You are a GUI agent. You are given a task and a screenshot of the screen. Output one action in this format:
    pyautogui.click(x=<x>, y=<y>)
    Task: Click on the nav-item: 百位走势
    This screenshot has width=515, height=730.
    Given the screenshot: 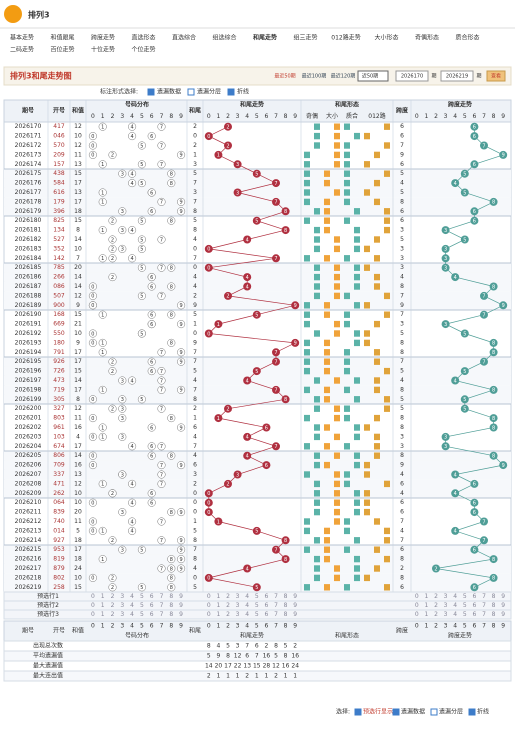 What is the action you would take?
    pyautogui.click(x=62, y=50)
    